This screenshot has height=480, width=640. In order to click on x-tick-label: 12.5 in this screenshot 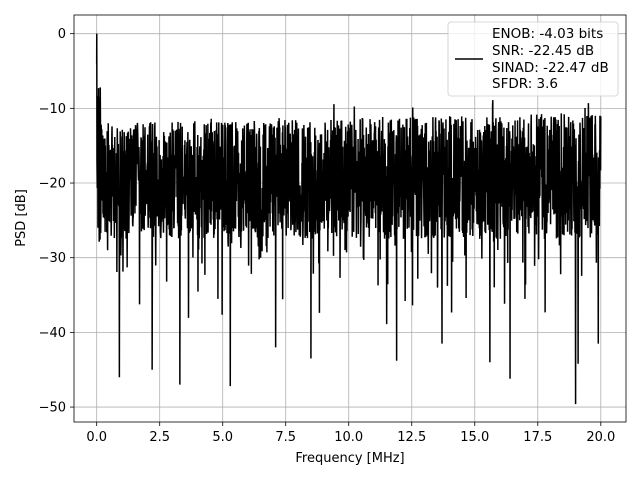, I will do `click(411, 437)`.